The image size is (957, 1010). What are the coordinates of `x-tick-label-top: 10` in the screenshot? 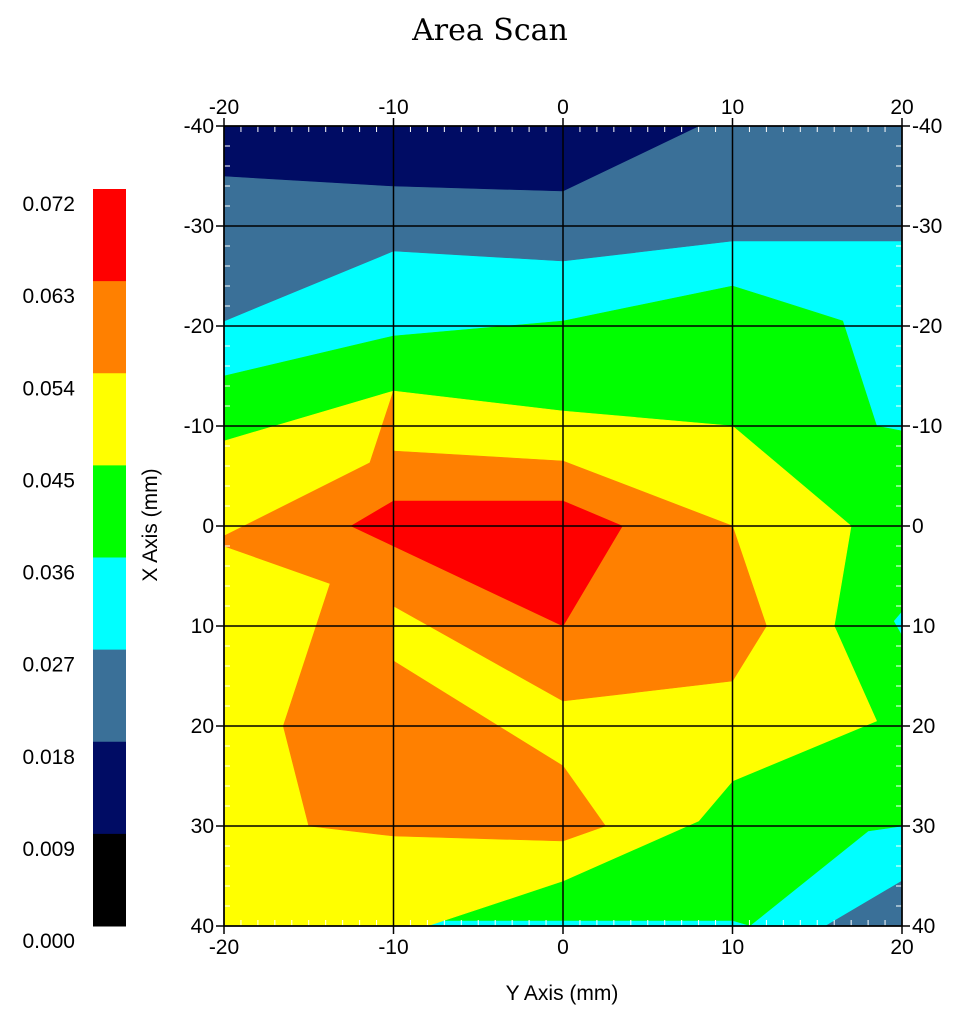 It's located at (732, 107).